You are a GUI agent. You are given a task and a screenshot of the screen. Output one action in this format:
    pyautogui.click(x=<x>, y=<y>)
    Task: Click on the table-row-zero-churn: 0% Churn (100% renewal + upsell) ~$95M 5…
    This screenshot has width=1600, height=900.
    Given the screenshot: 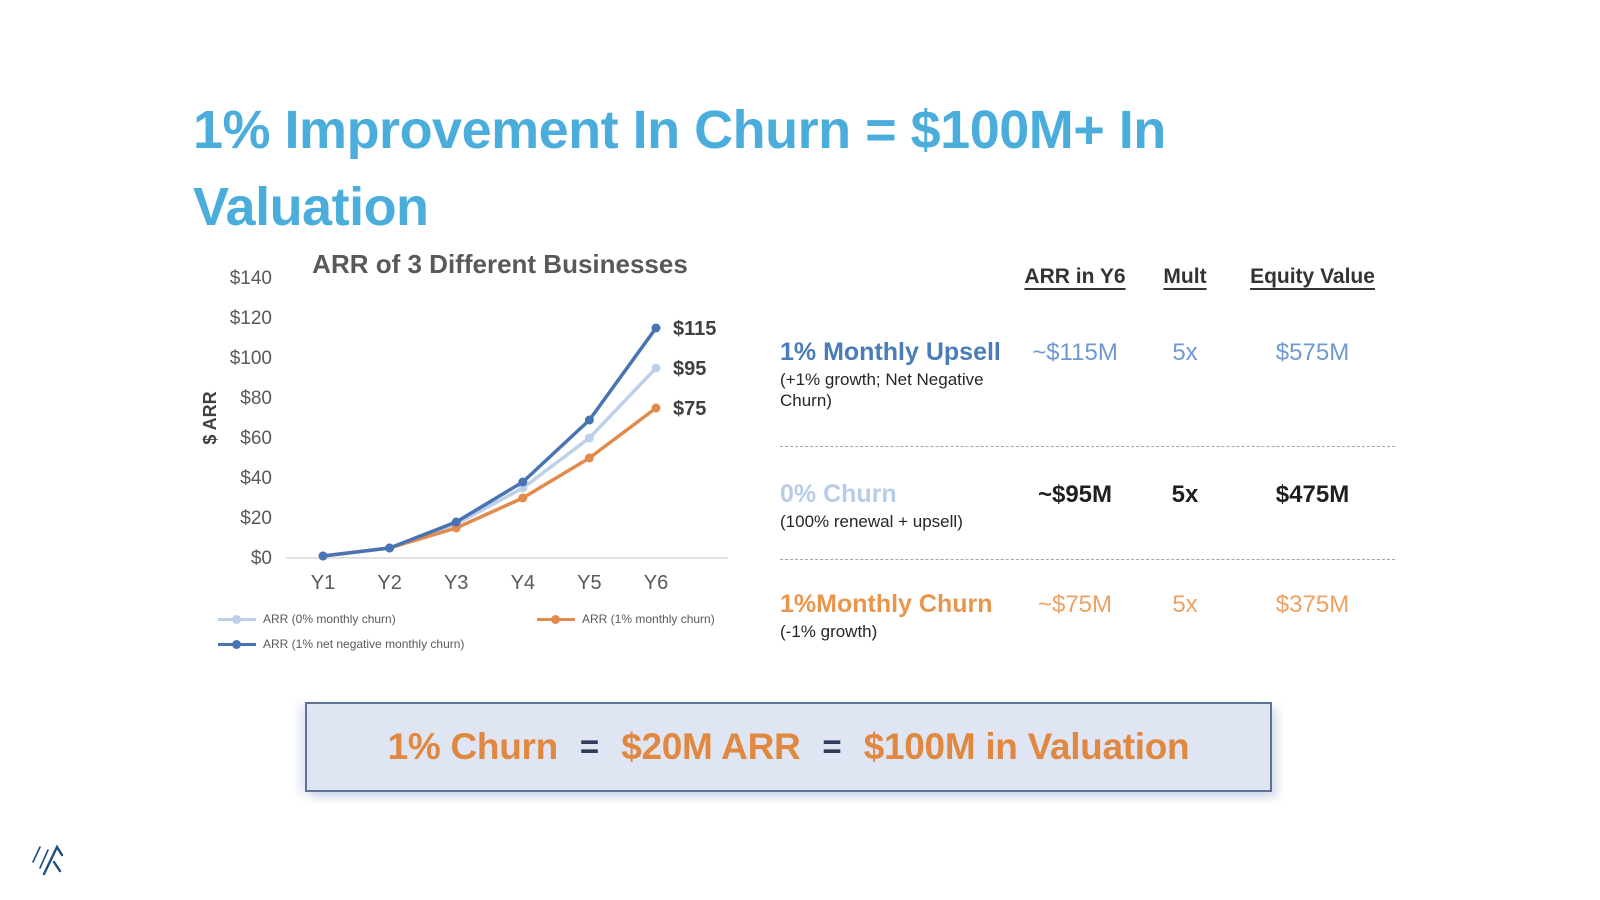 What is the action you would take?
    pyautogui.click(x=1087, y=504)
    